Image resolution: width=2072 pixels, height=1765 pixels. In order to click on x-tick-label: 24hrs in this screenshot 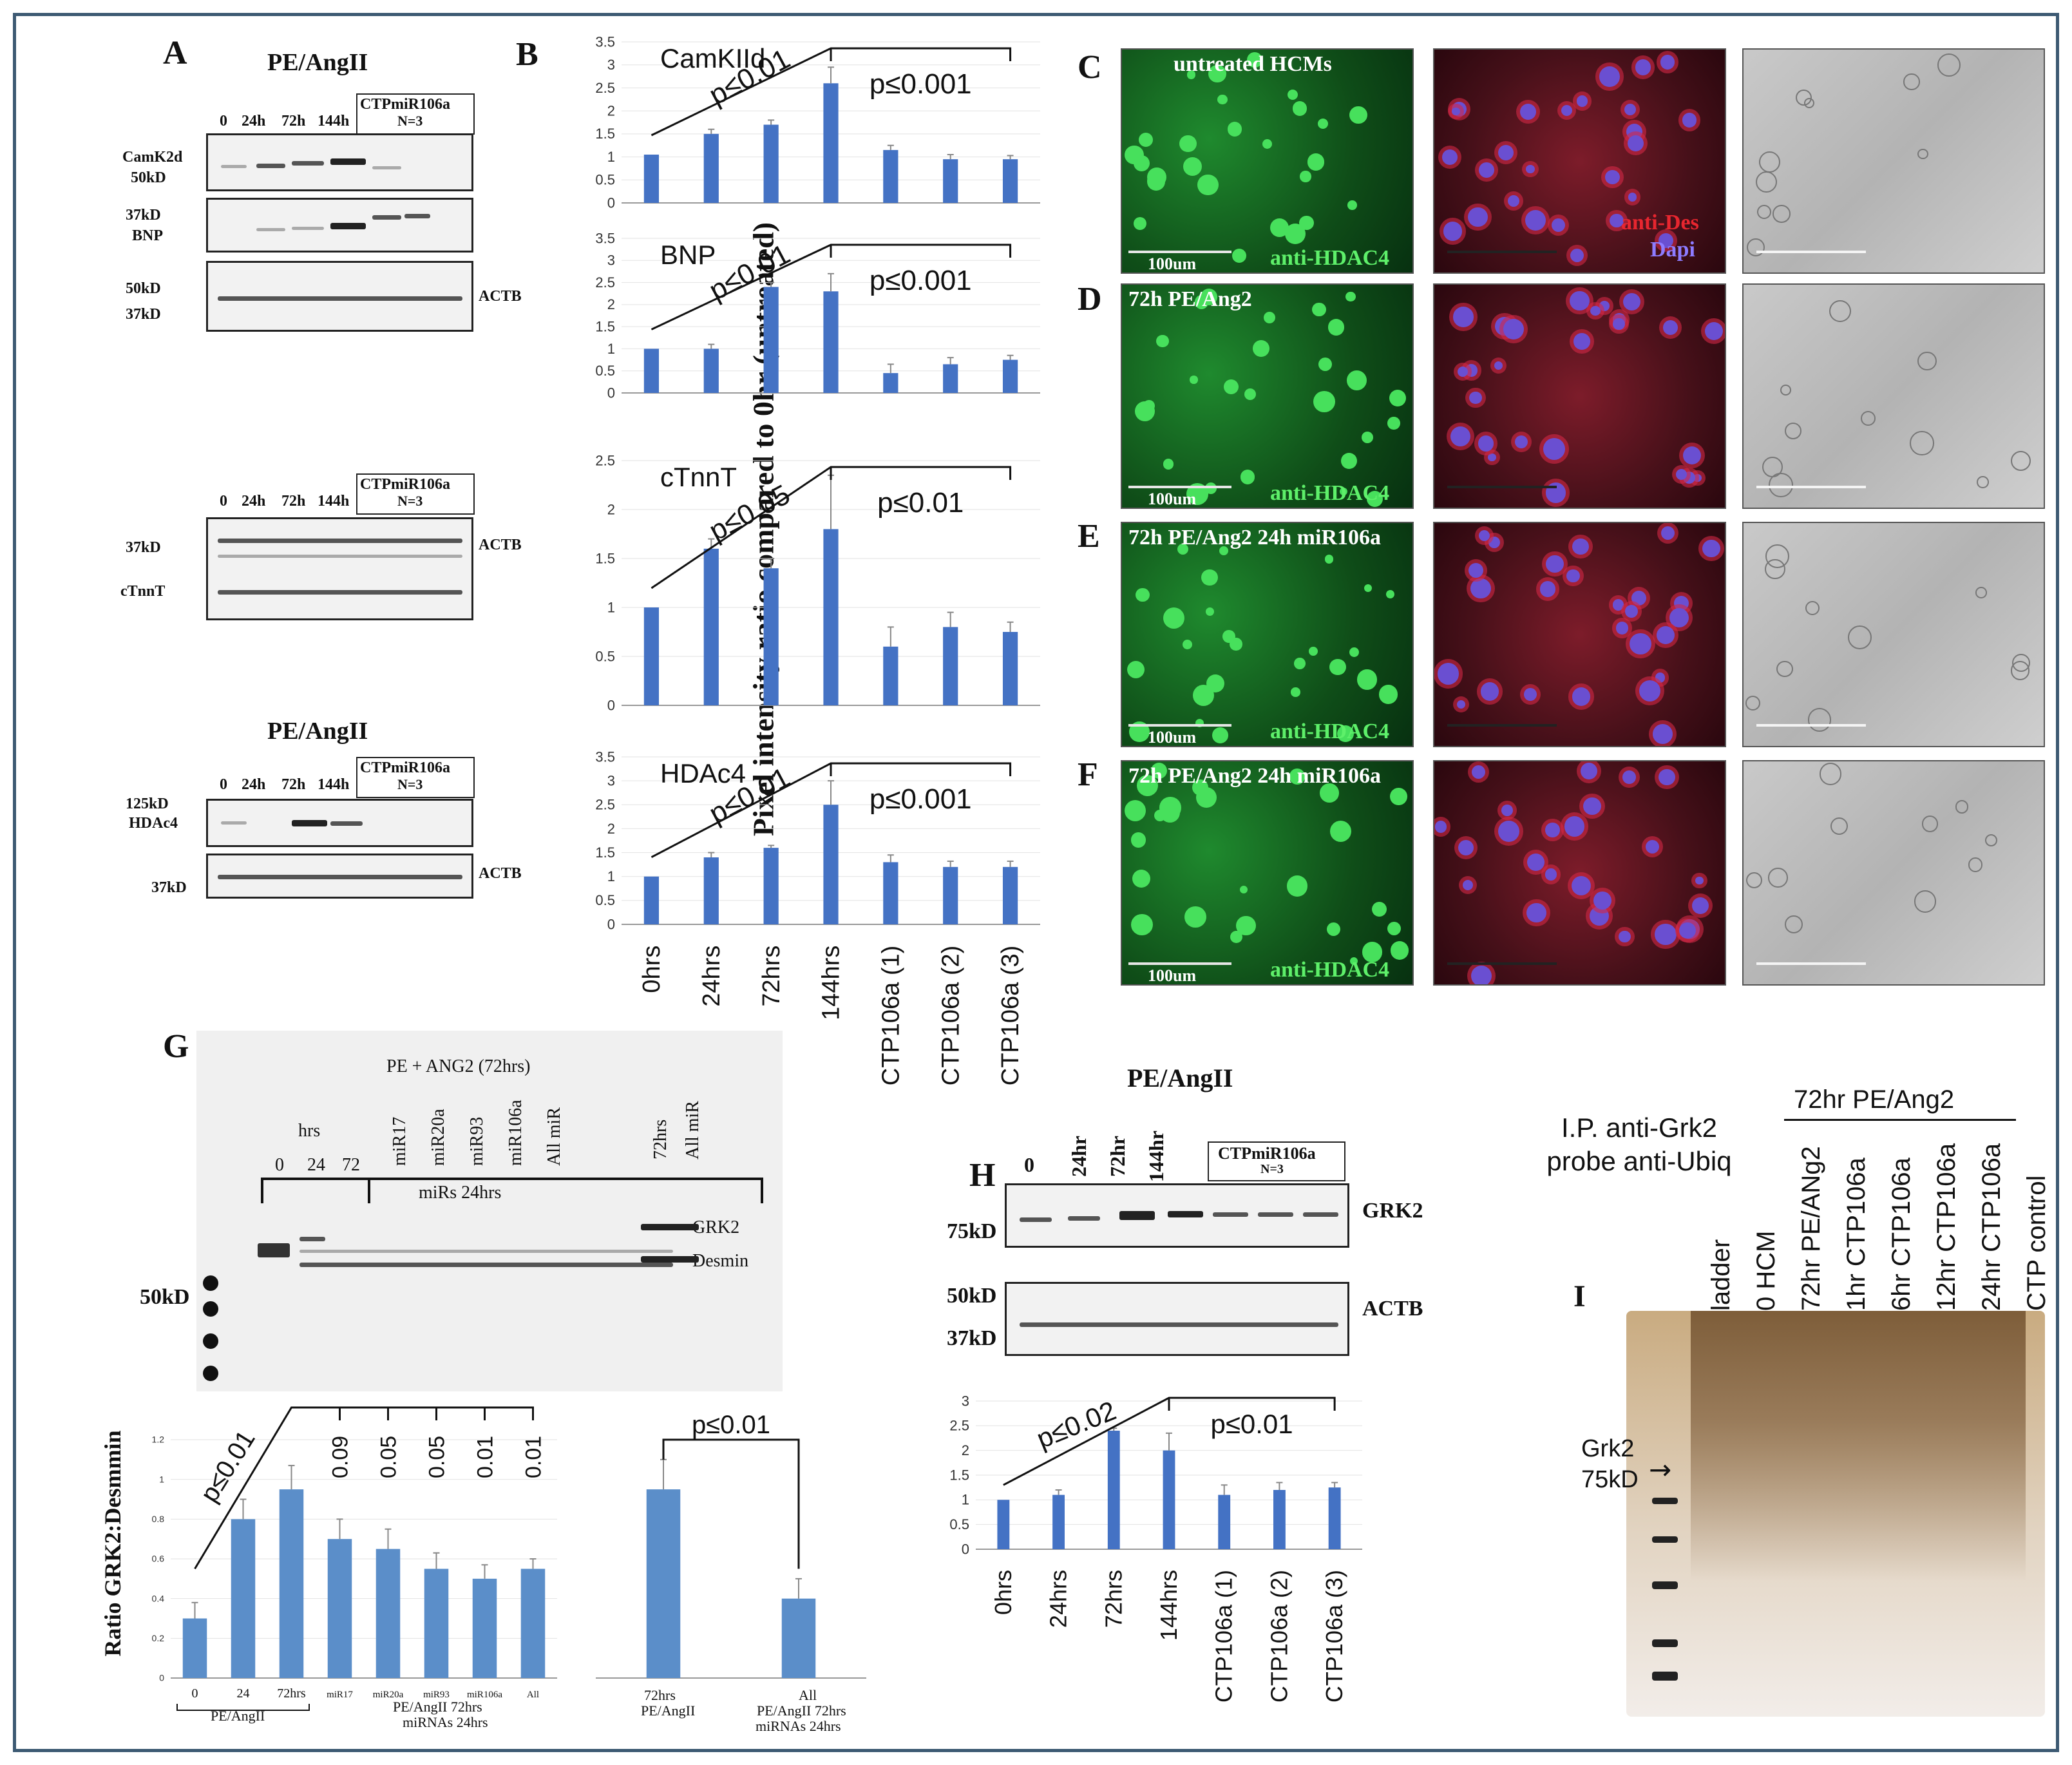, I will do `click(711, 976)`.